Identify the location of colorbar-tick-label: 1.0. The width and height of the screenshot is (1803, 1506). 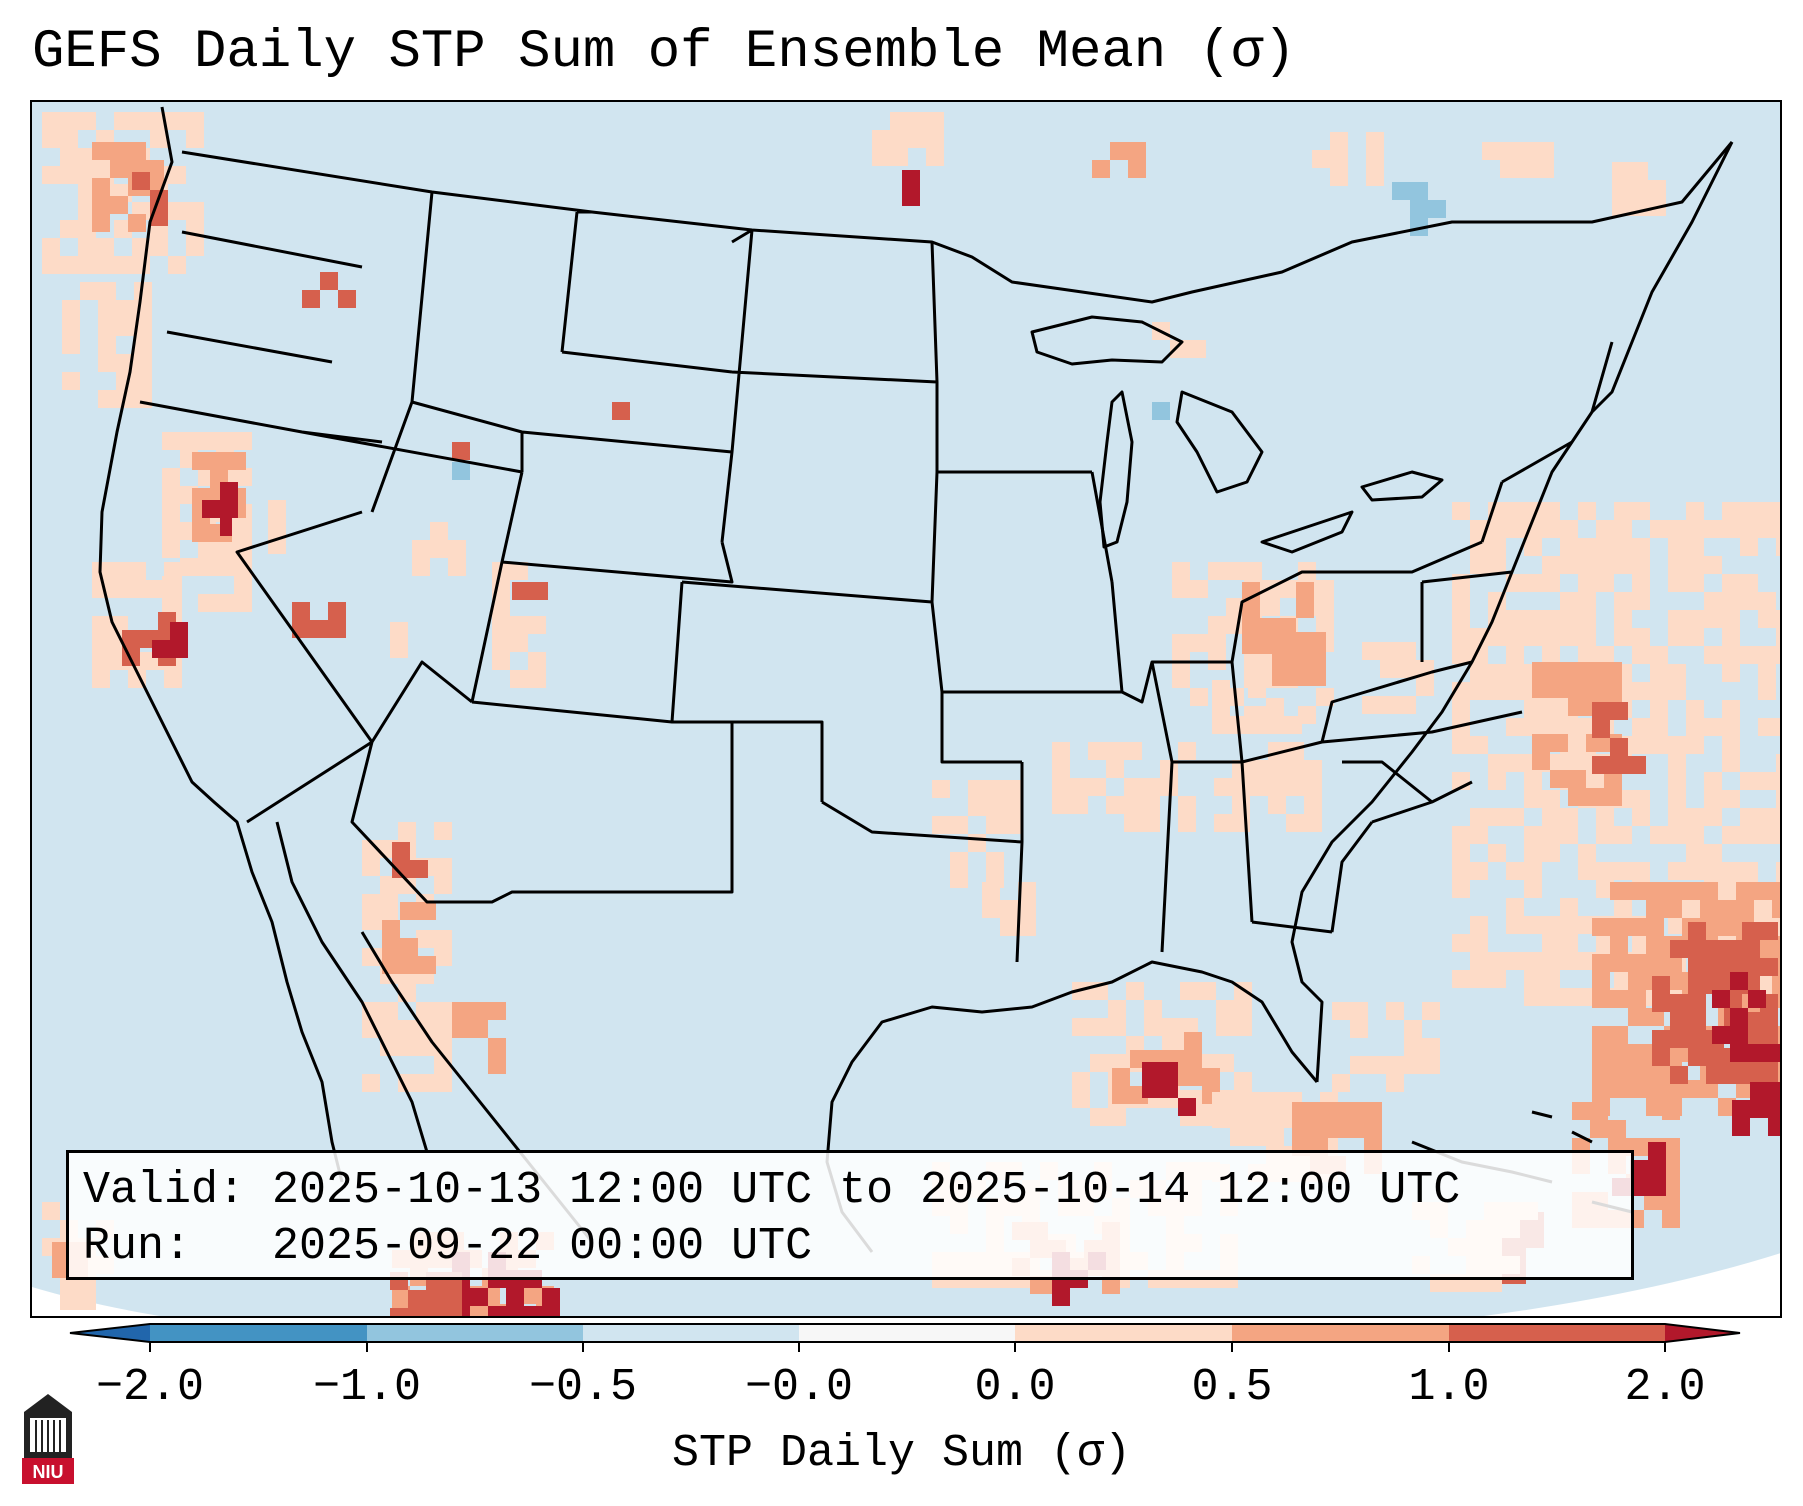
(1449, 1387).